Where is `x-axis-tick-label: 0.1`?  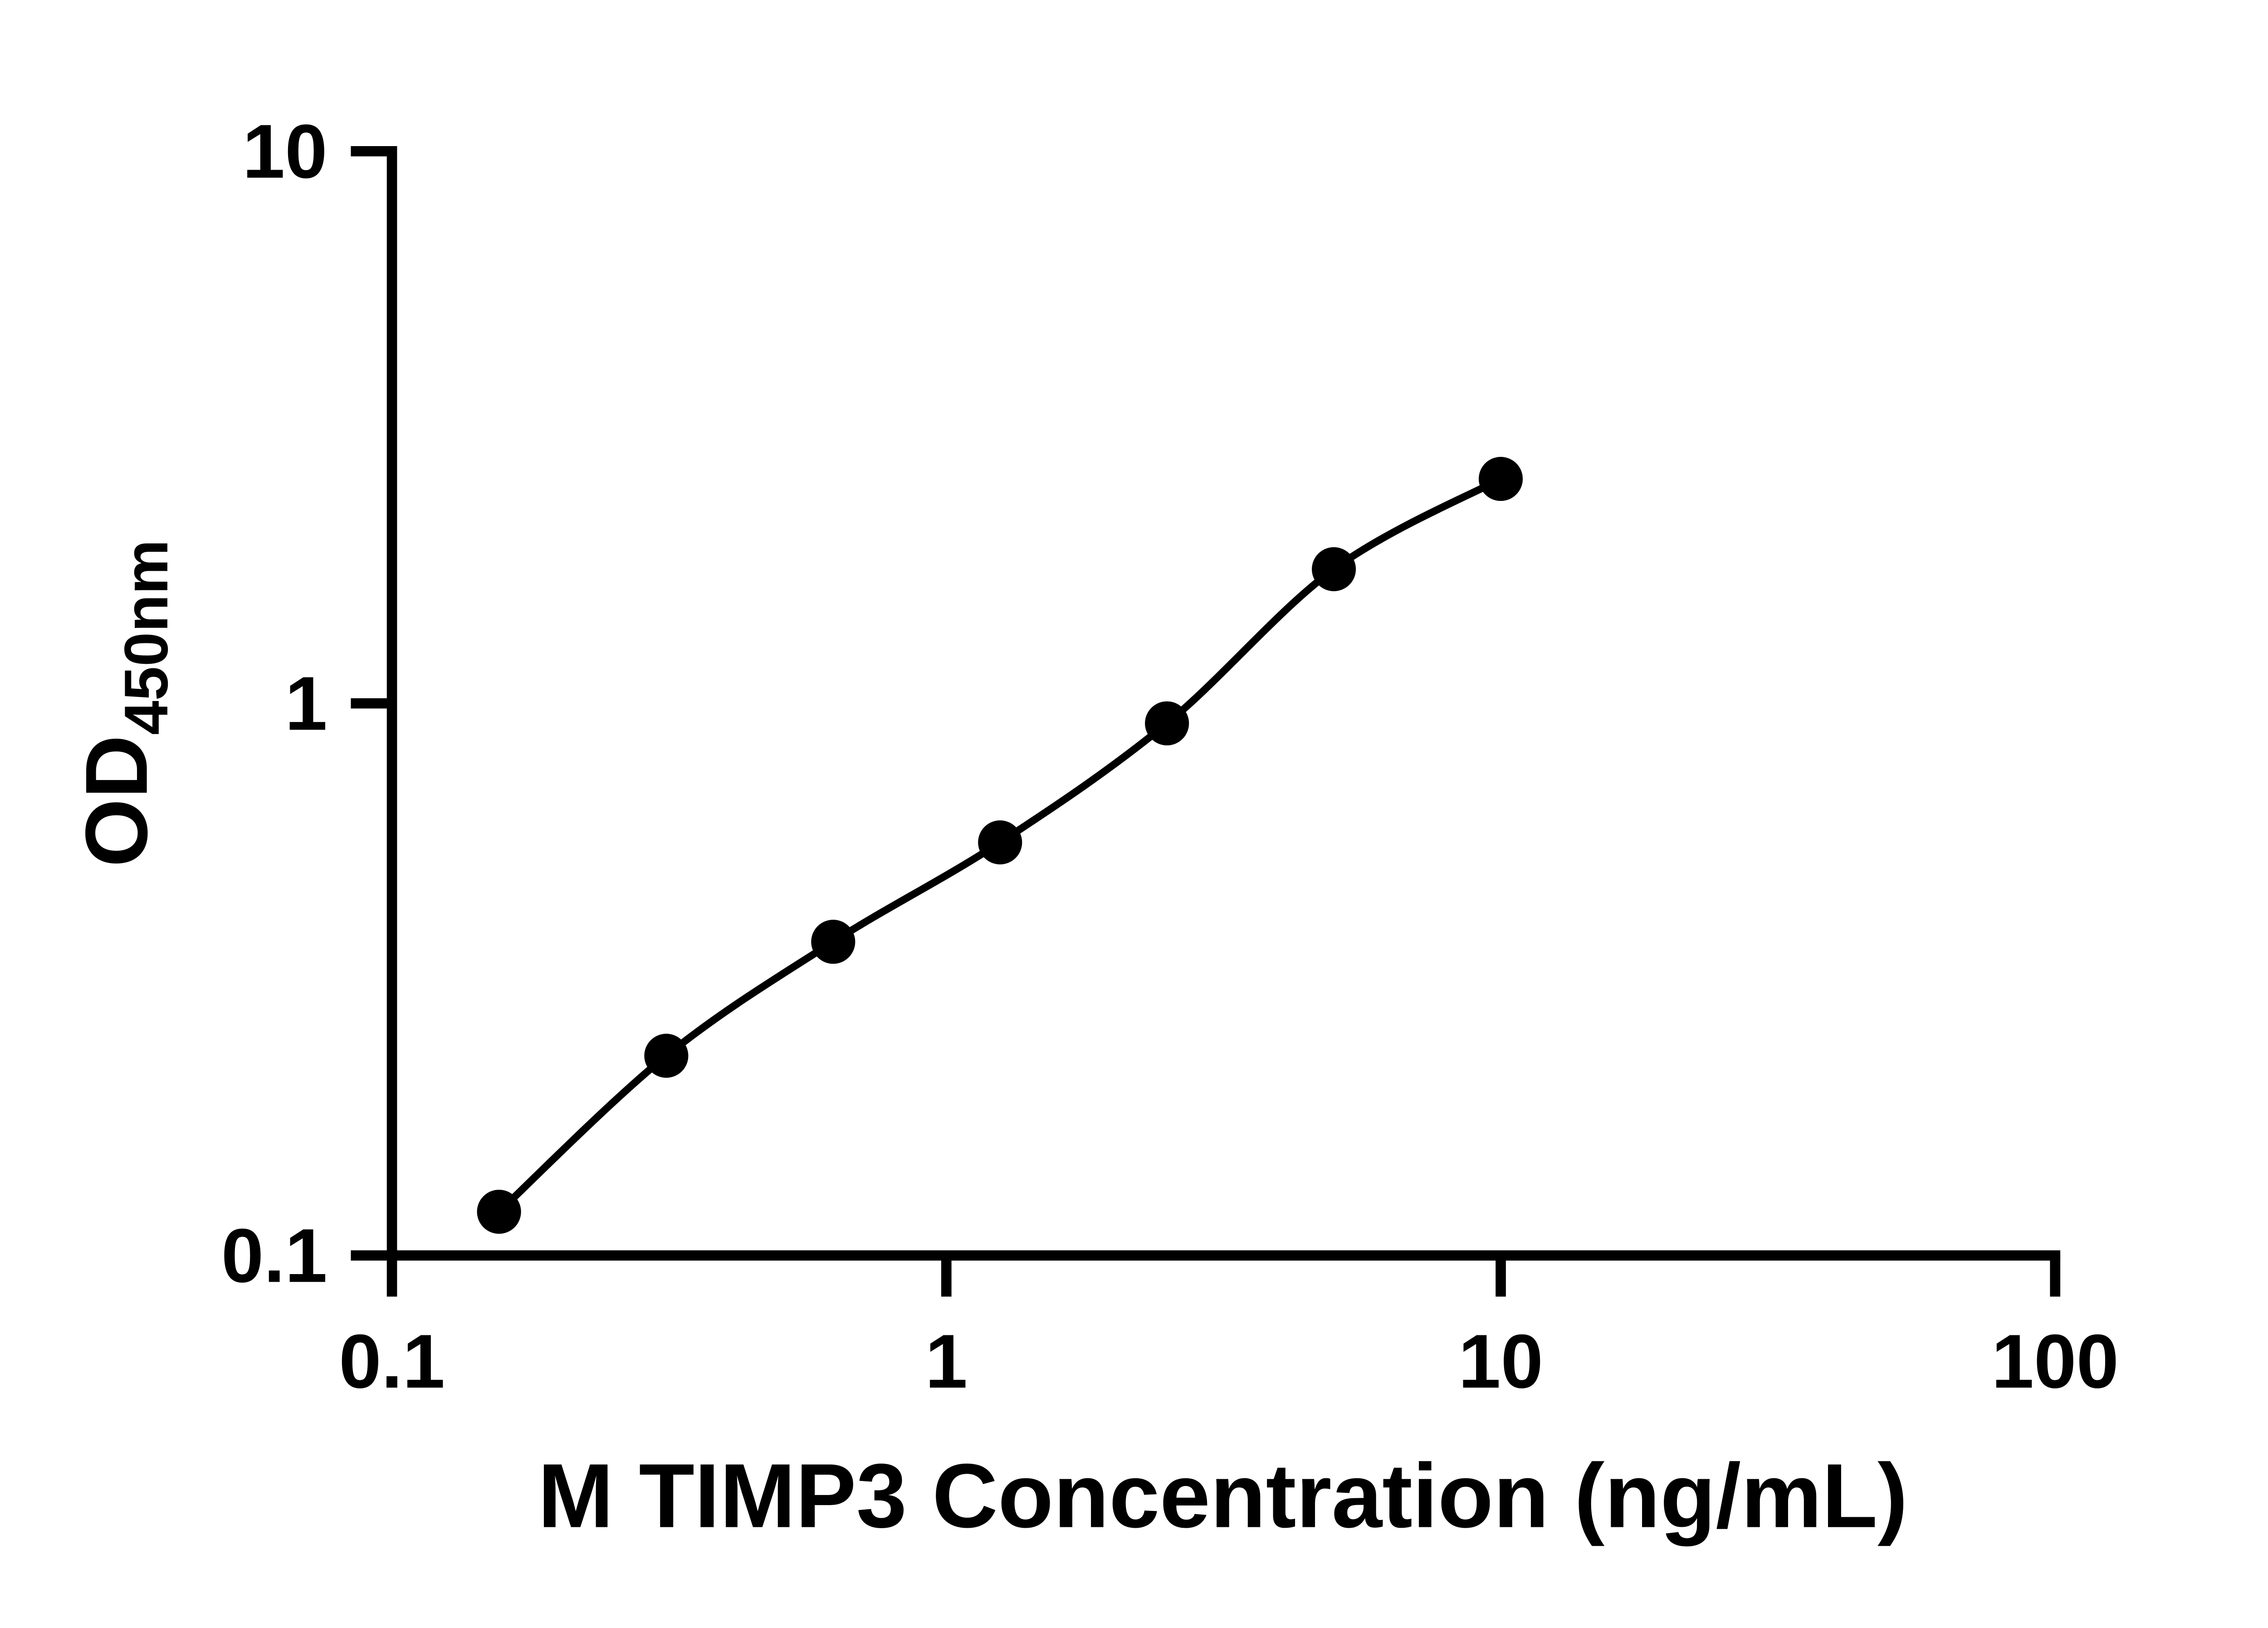 x-axis-tick-label: 0.1 is located at coordinates (392, 1361).